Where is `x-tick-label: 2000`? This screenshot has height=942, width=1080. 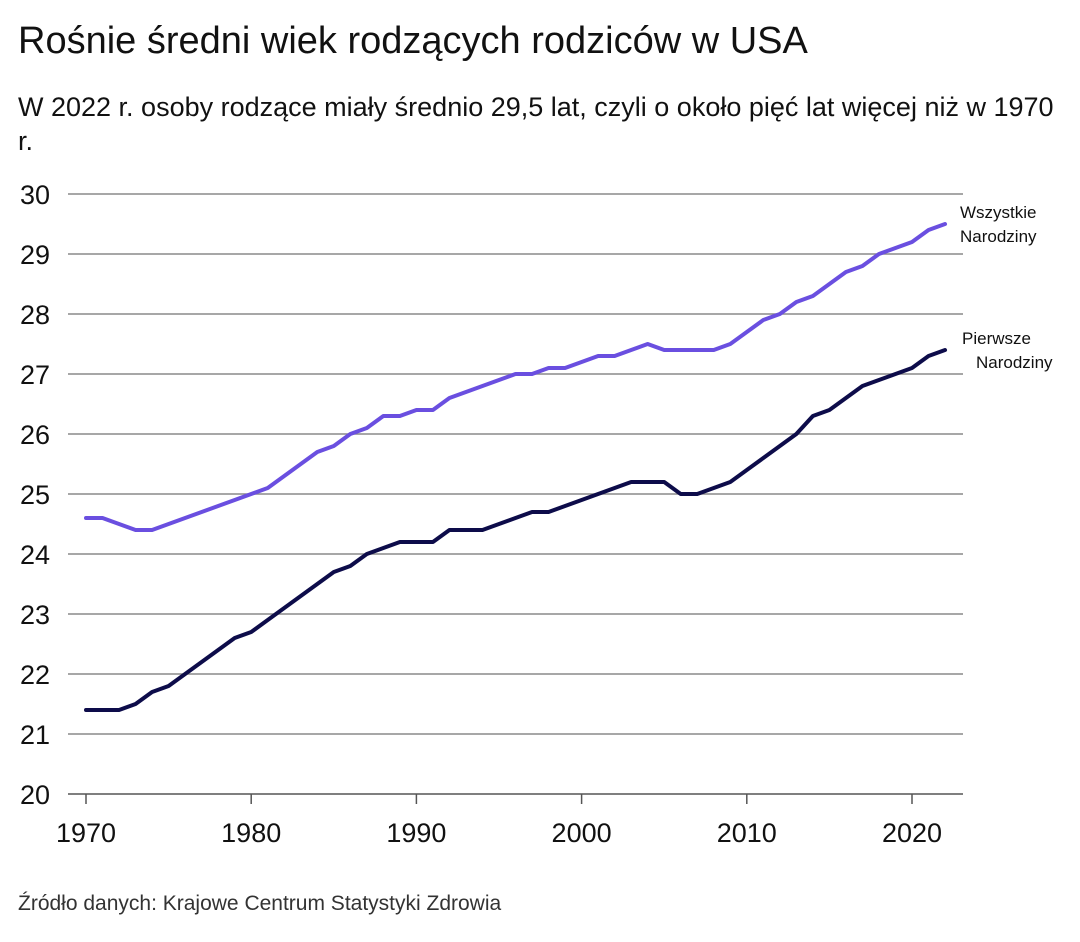 x-tick-label: 2000 is located at coordinates (582, 833).